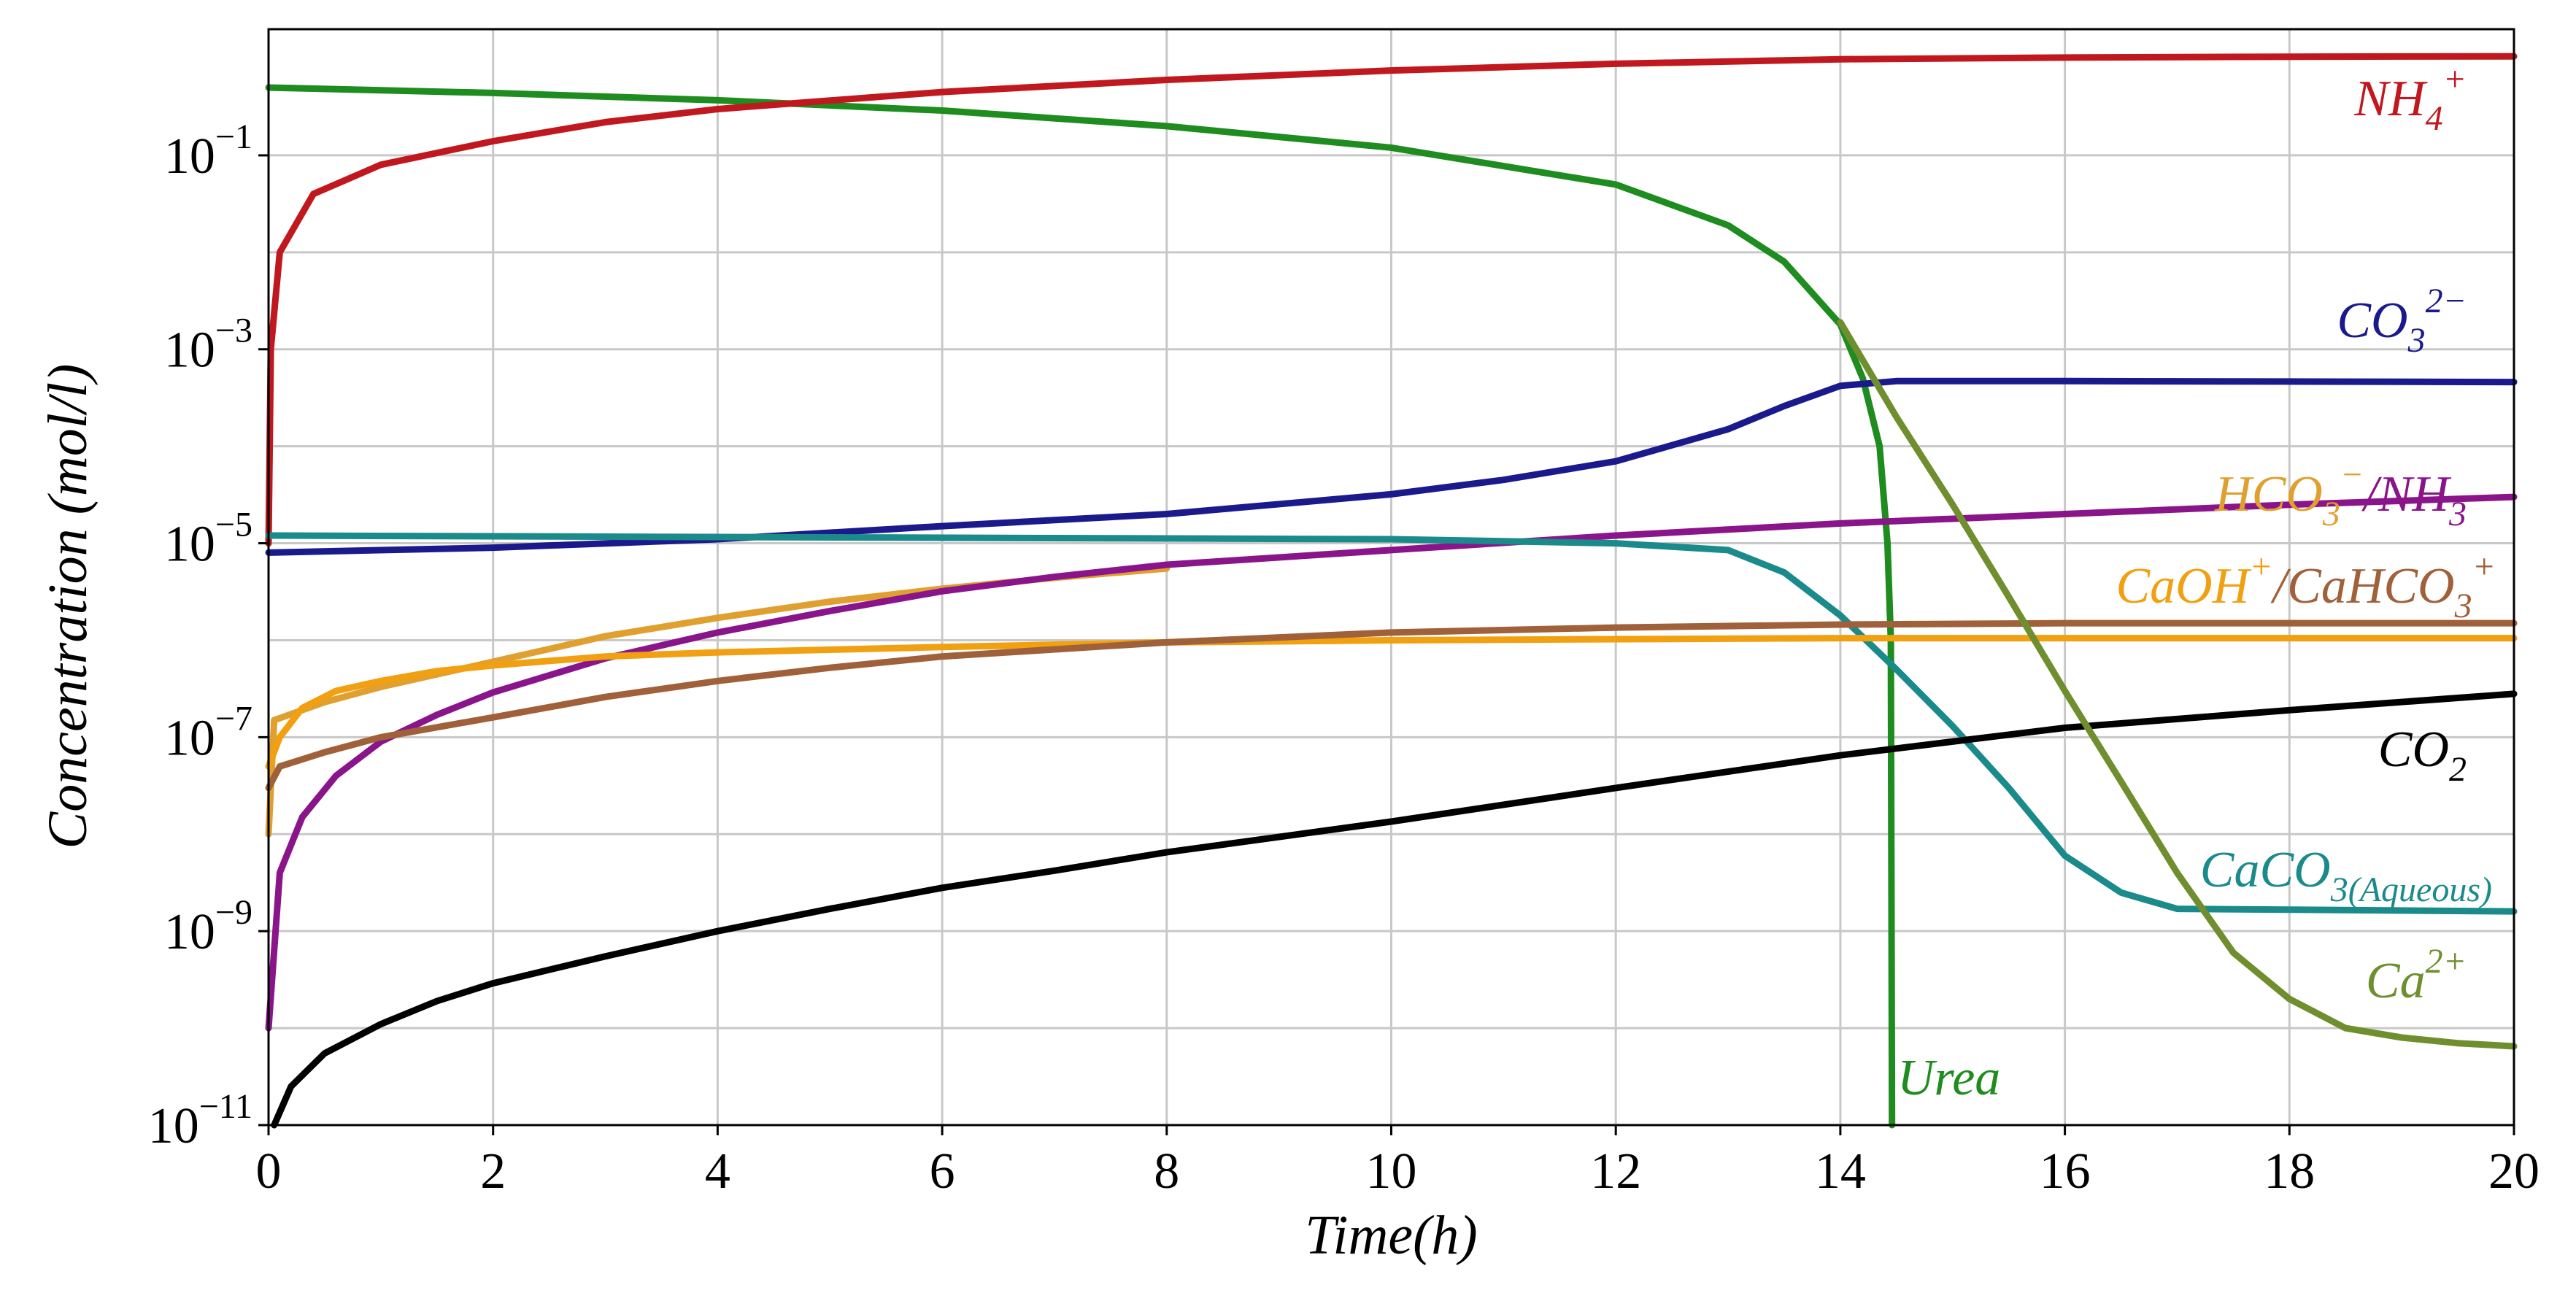  I want to click on x-axis-ticks: 0 2 4 6 8 10 12 14 16 18 20, so click(1398, 1162).